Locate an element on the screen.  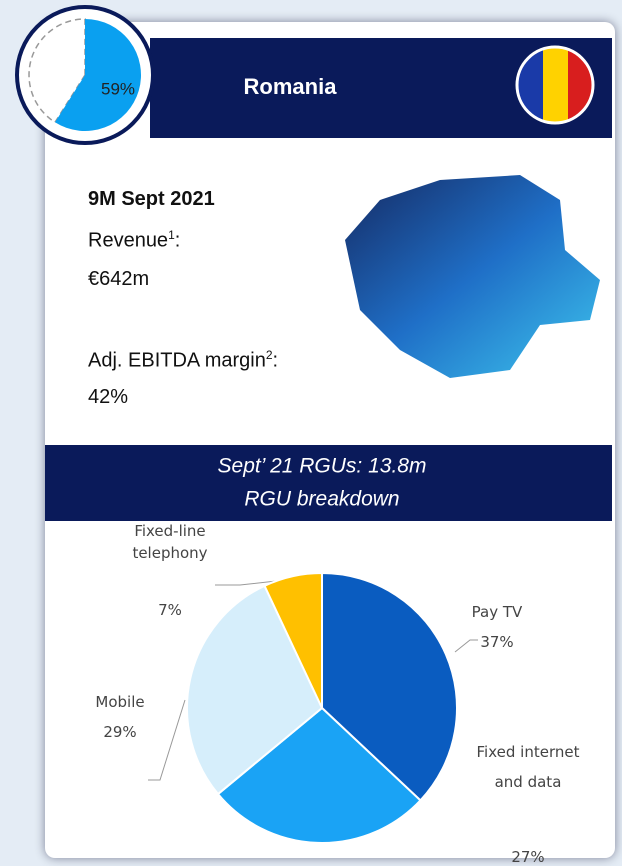
period: 9M Sept 2021 is located at coordinates (151, 199).